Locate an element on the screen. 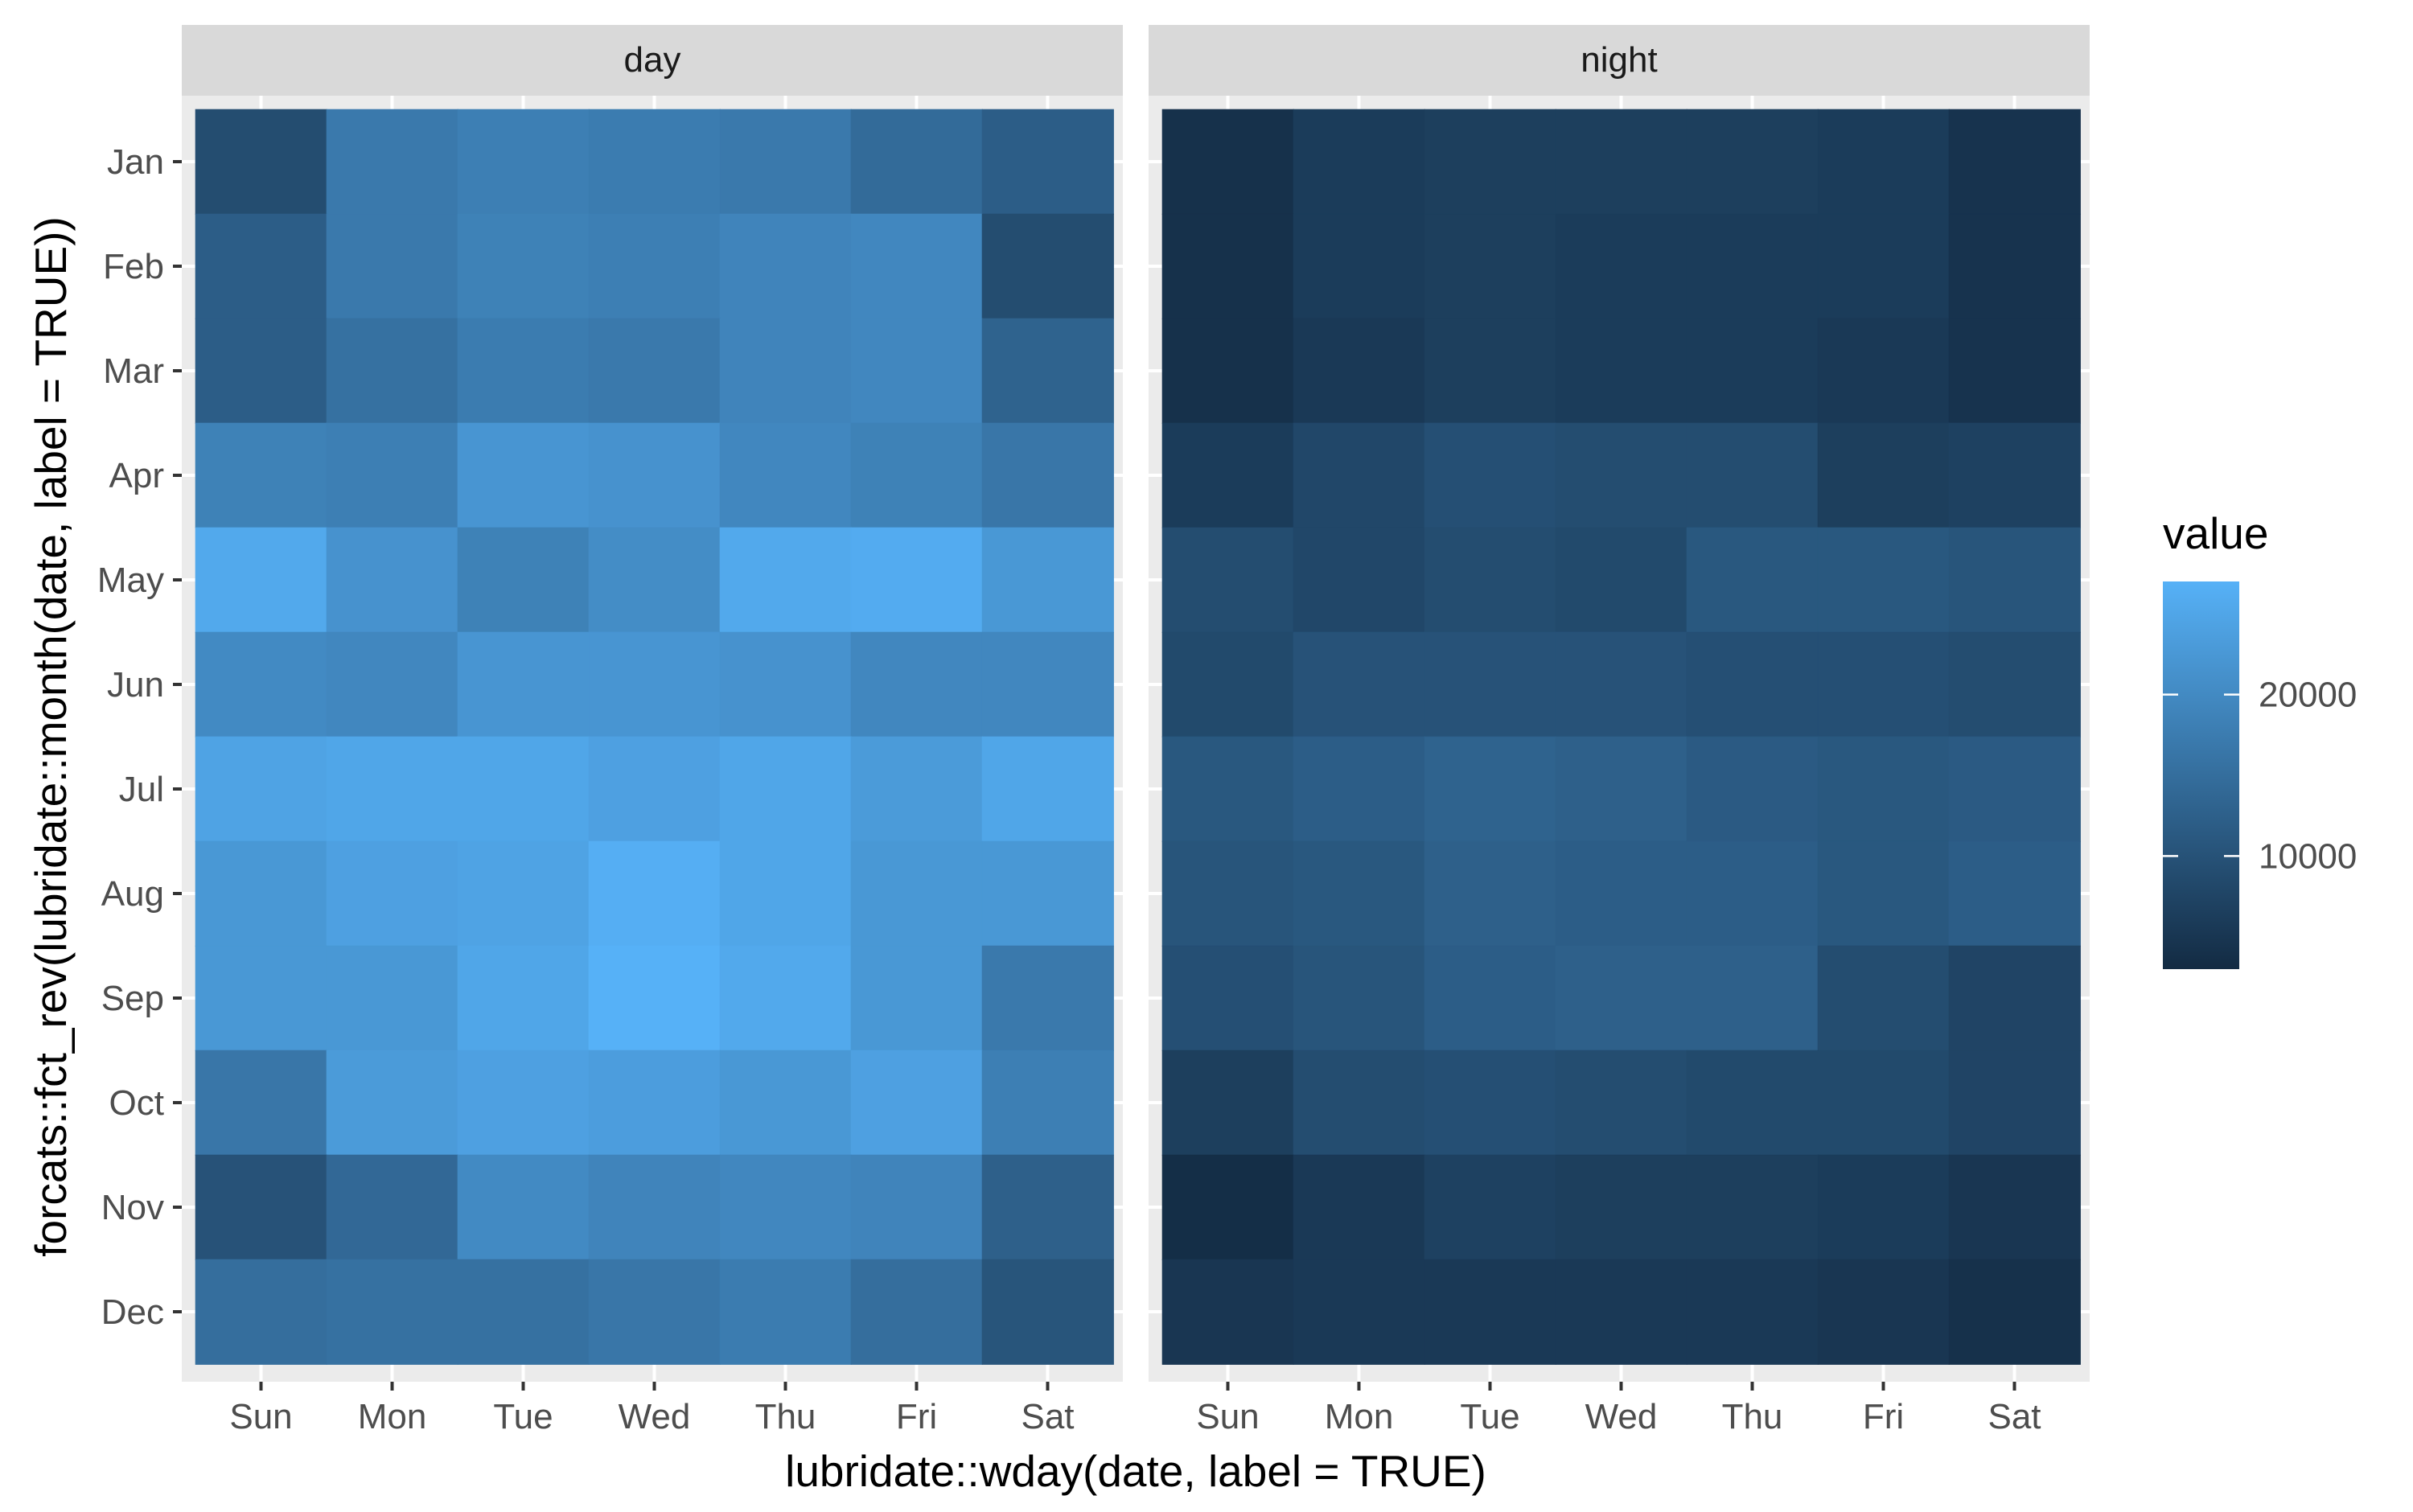 This screenshot has height=1512, width=2413. tile-night-jan-fri is located at coordinates (1884, 162).